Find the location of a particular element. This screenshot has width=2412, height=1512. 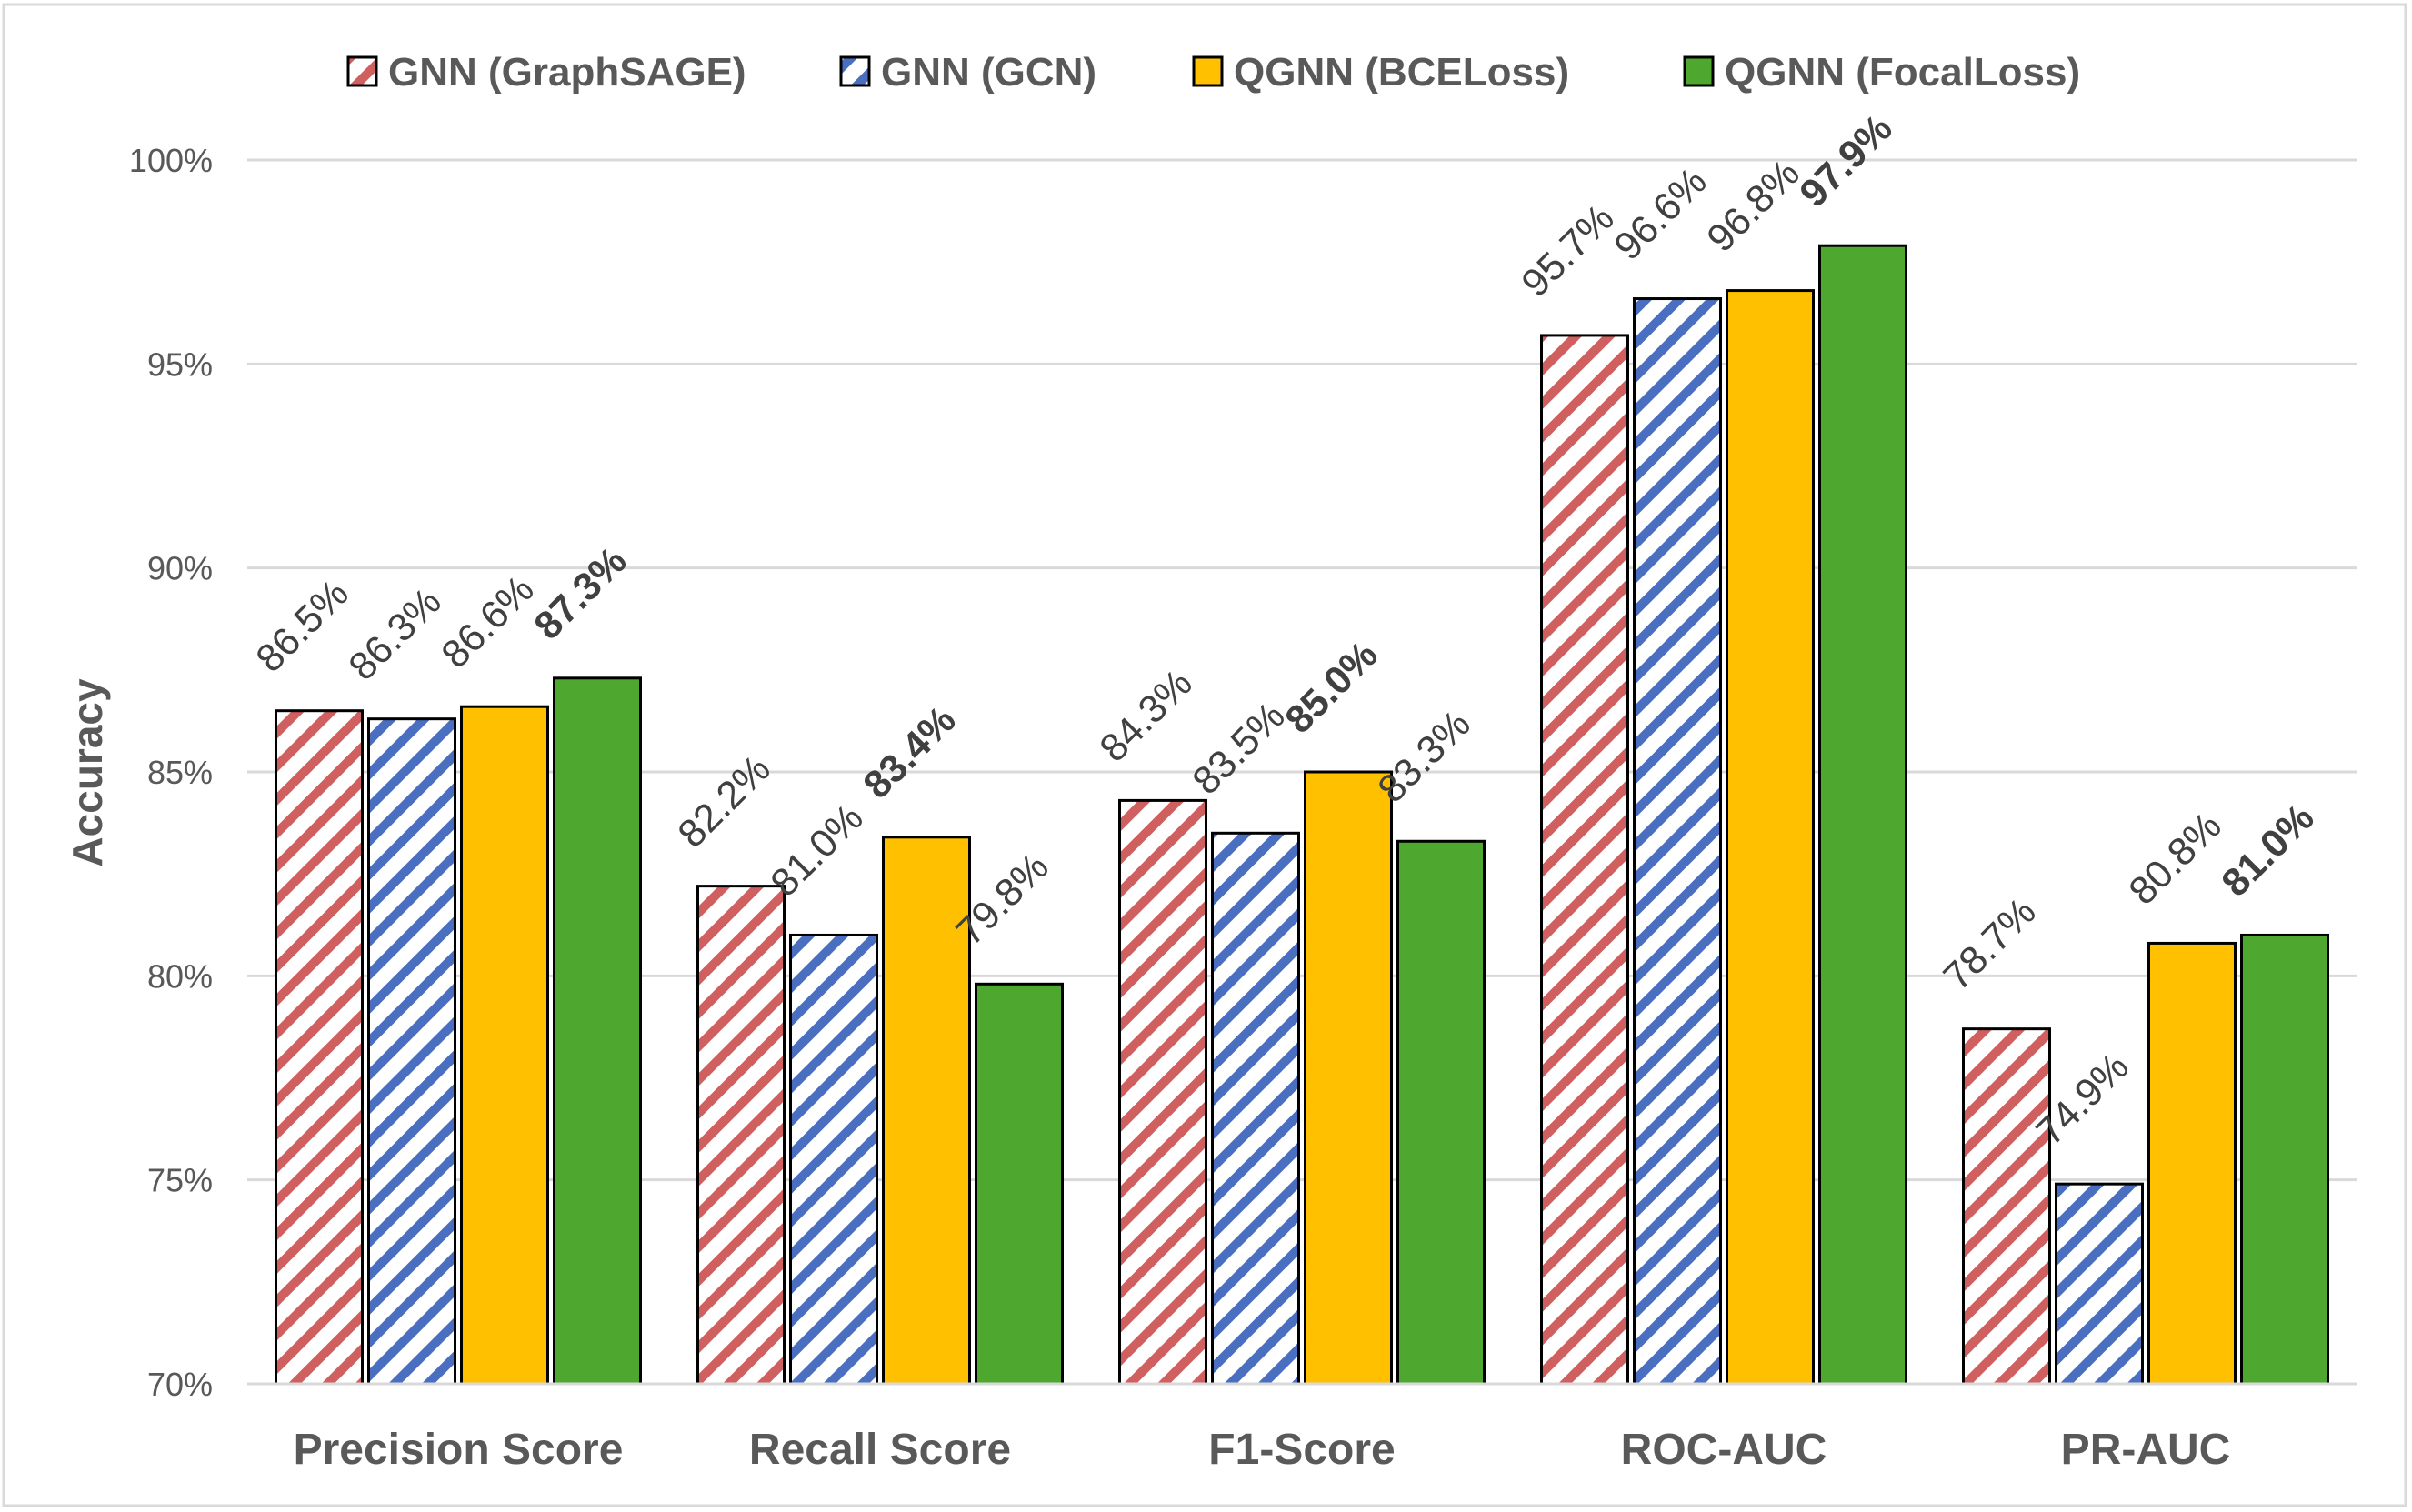

x-category-label: Precision Score is located at coordinates (459, 1450).